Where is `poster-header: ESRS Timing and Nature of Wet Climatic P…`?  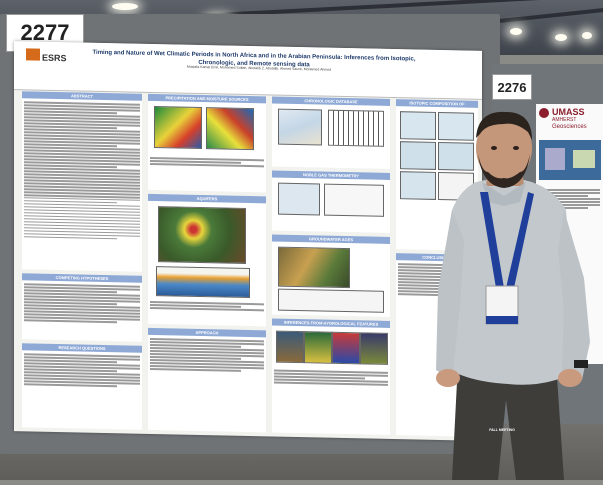
poster-header: ESRS Timing and Nature of Wet Climatic P… is located at coordinates (248, 70).